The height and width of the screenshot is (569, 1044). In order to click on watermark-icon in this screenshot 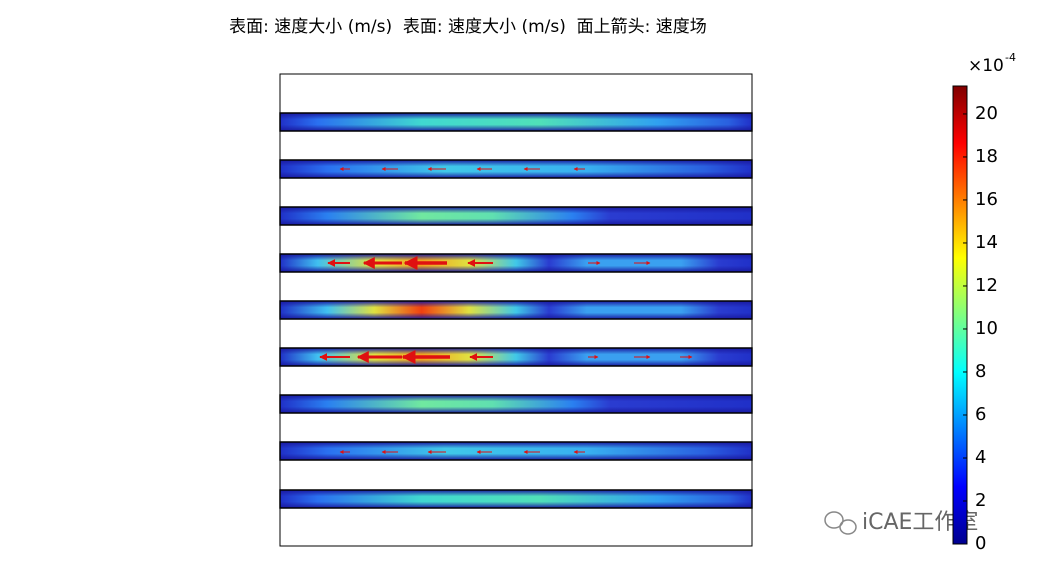, I will do `click(840, 523)`.